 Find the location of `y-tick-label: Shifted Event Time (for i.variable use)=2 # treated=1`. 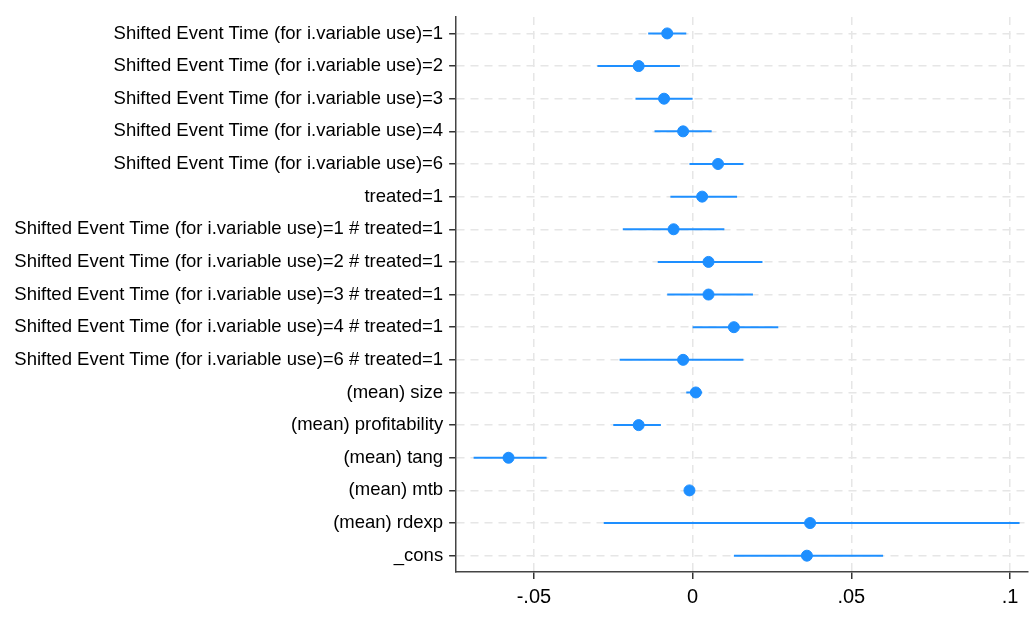

y-tick-label: Shifted Event Time (for i.variable use)=2 # treated=1 is located at coordinates (229, 260).